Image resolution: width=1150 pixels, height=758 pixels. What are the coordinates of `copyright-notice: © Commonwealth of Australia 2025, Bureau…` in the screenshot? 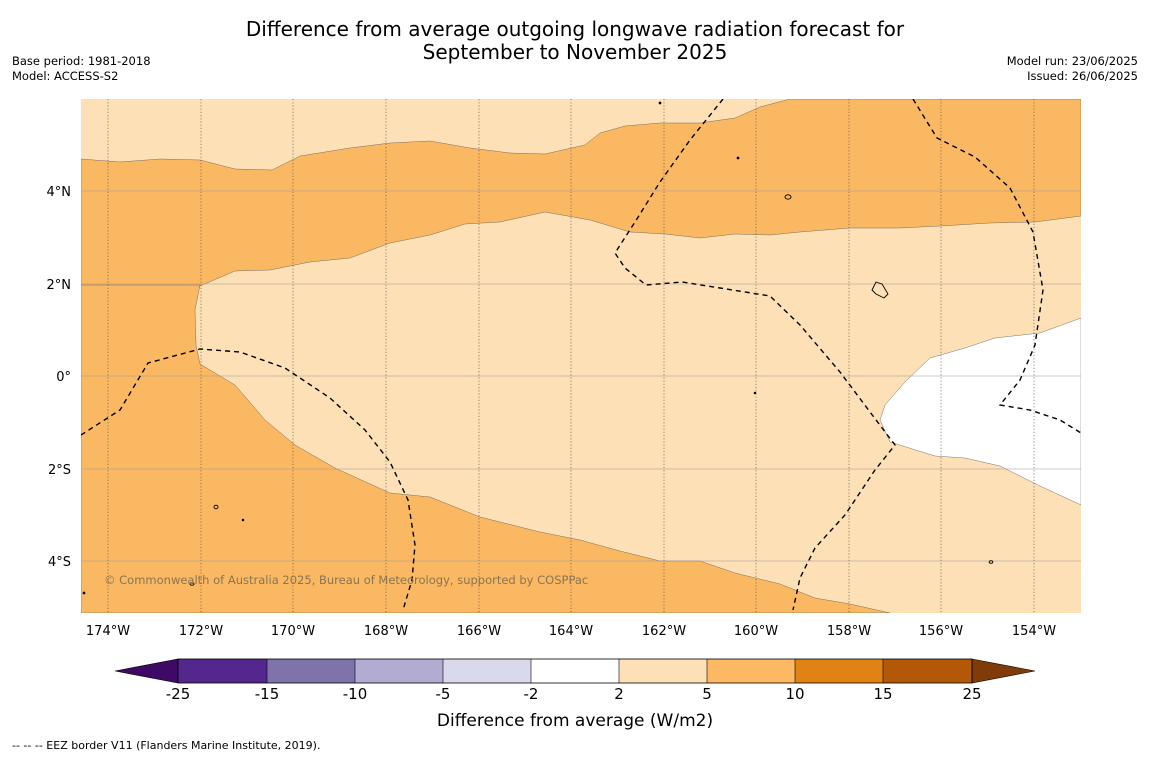 It's located at (346, 580).